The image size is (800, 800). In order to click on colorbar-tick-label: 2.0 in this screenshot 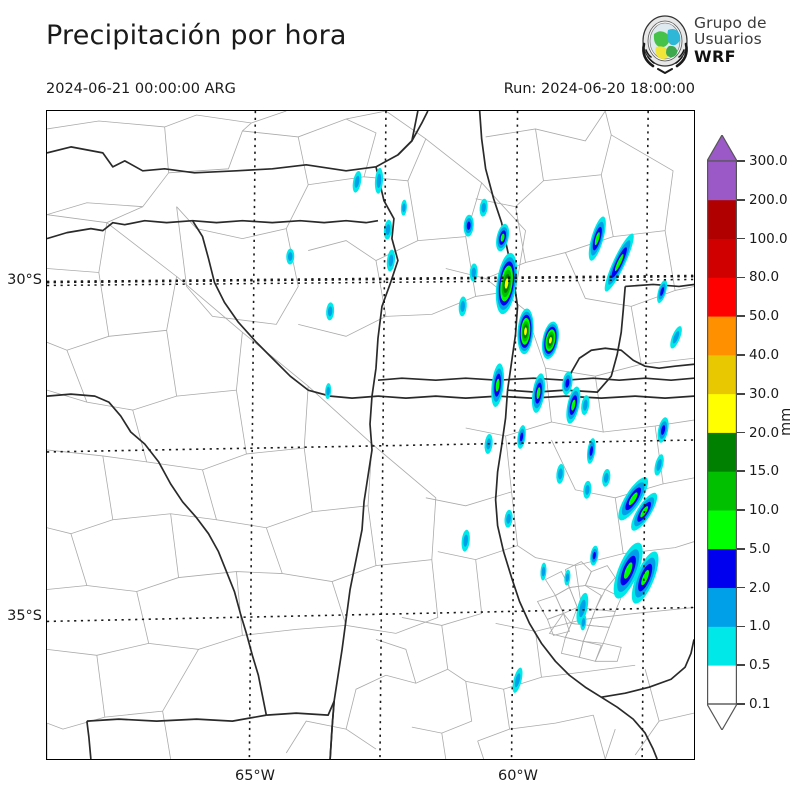, I will do `click(760, 587)`.